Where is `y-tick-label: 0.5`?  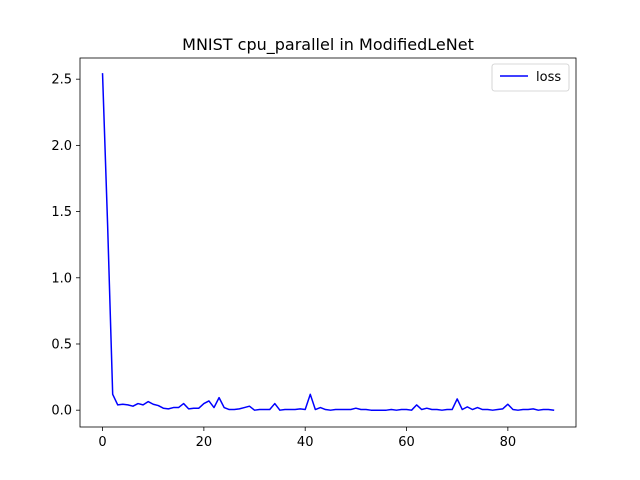
y-tick-label: 0.5 is located at coordinates (61, 344).